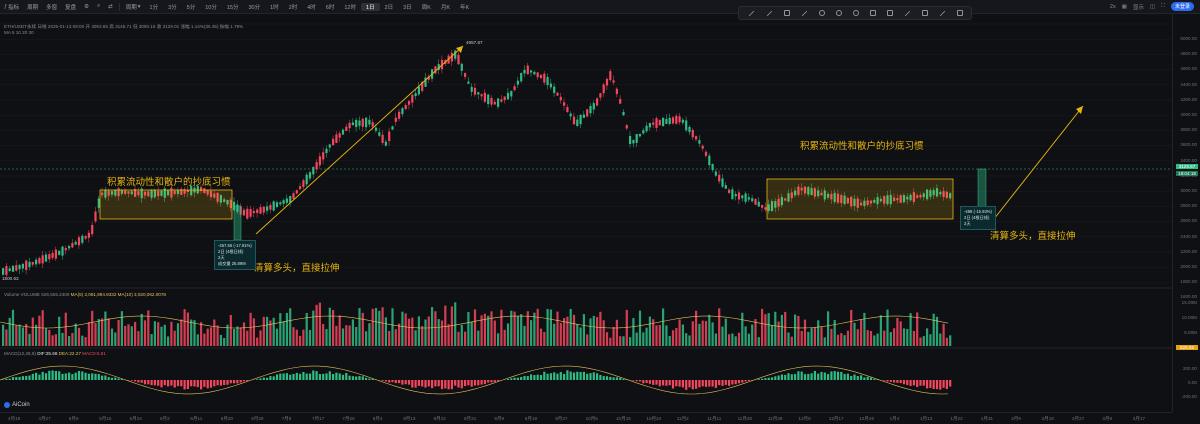 Image resolution: width=1200 pixels, height=424 pixels. I want to click on period-dropdown: 周期 ▾, so click(133, 7).